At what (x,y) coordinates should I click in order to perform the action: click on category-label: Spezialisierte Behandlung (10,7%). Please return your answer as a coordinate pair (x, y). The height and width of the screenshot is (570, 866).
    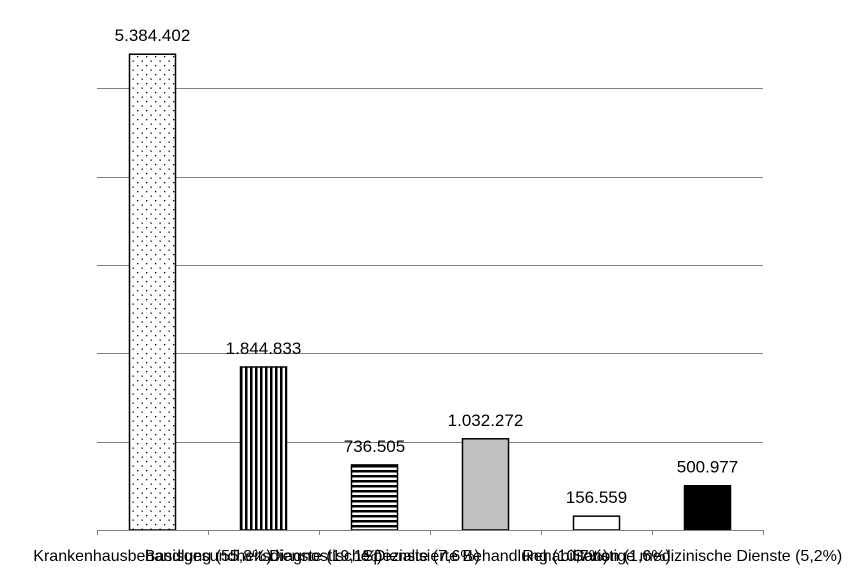
    Looking at the image, I should click on (485, 556).